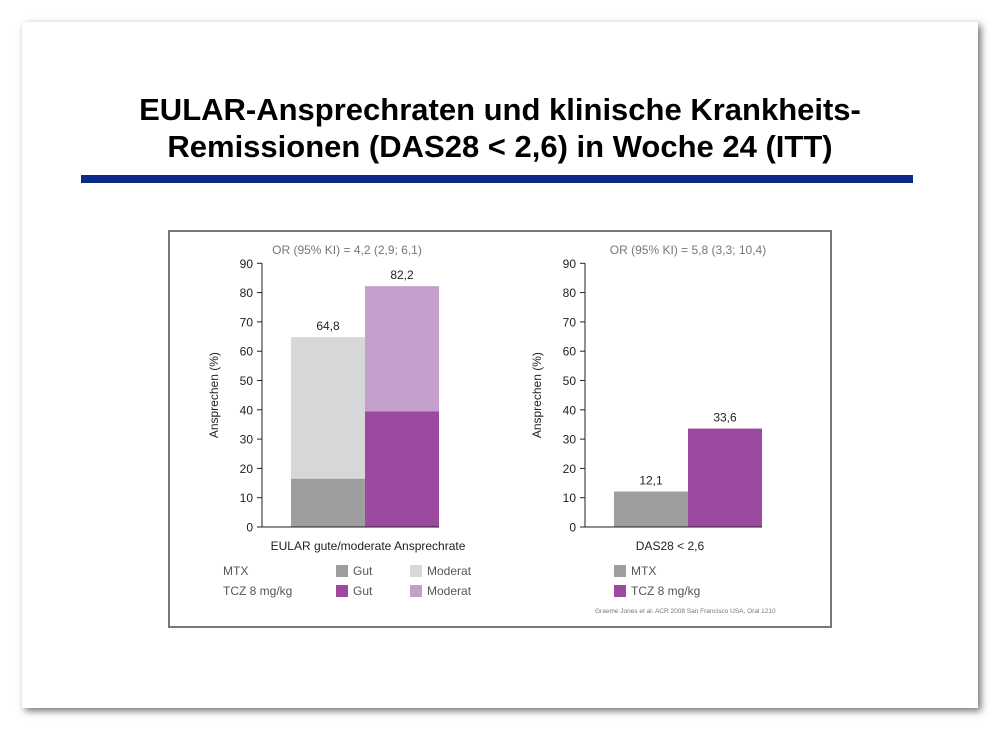 This screenshot has height=729, width=1000. Describe the element at coordinates (497, 179) in the screenshot. I see `title-rule` at that location.